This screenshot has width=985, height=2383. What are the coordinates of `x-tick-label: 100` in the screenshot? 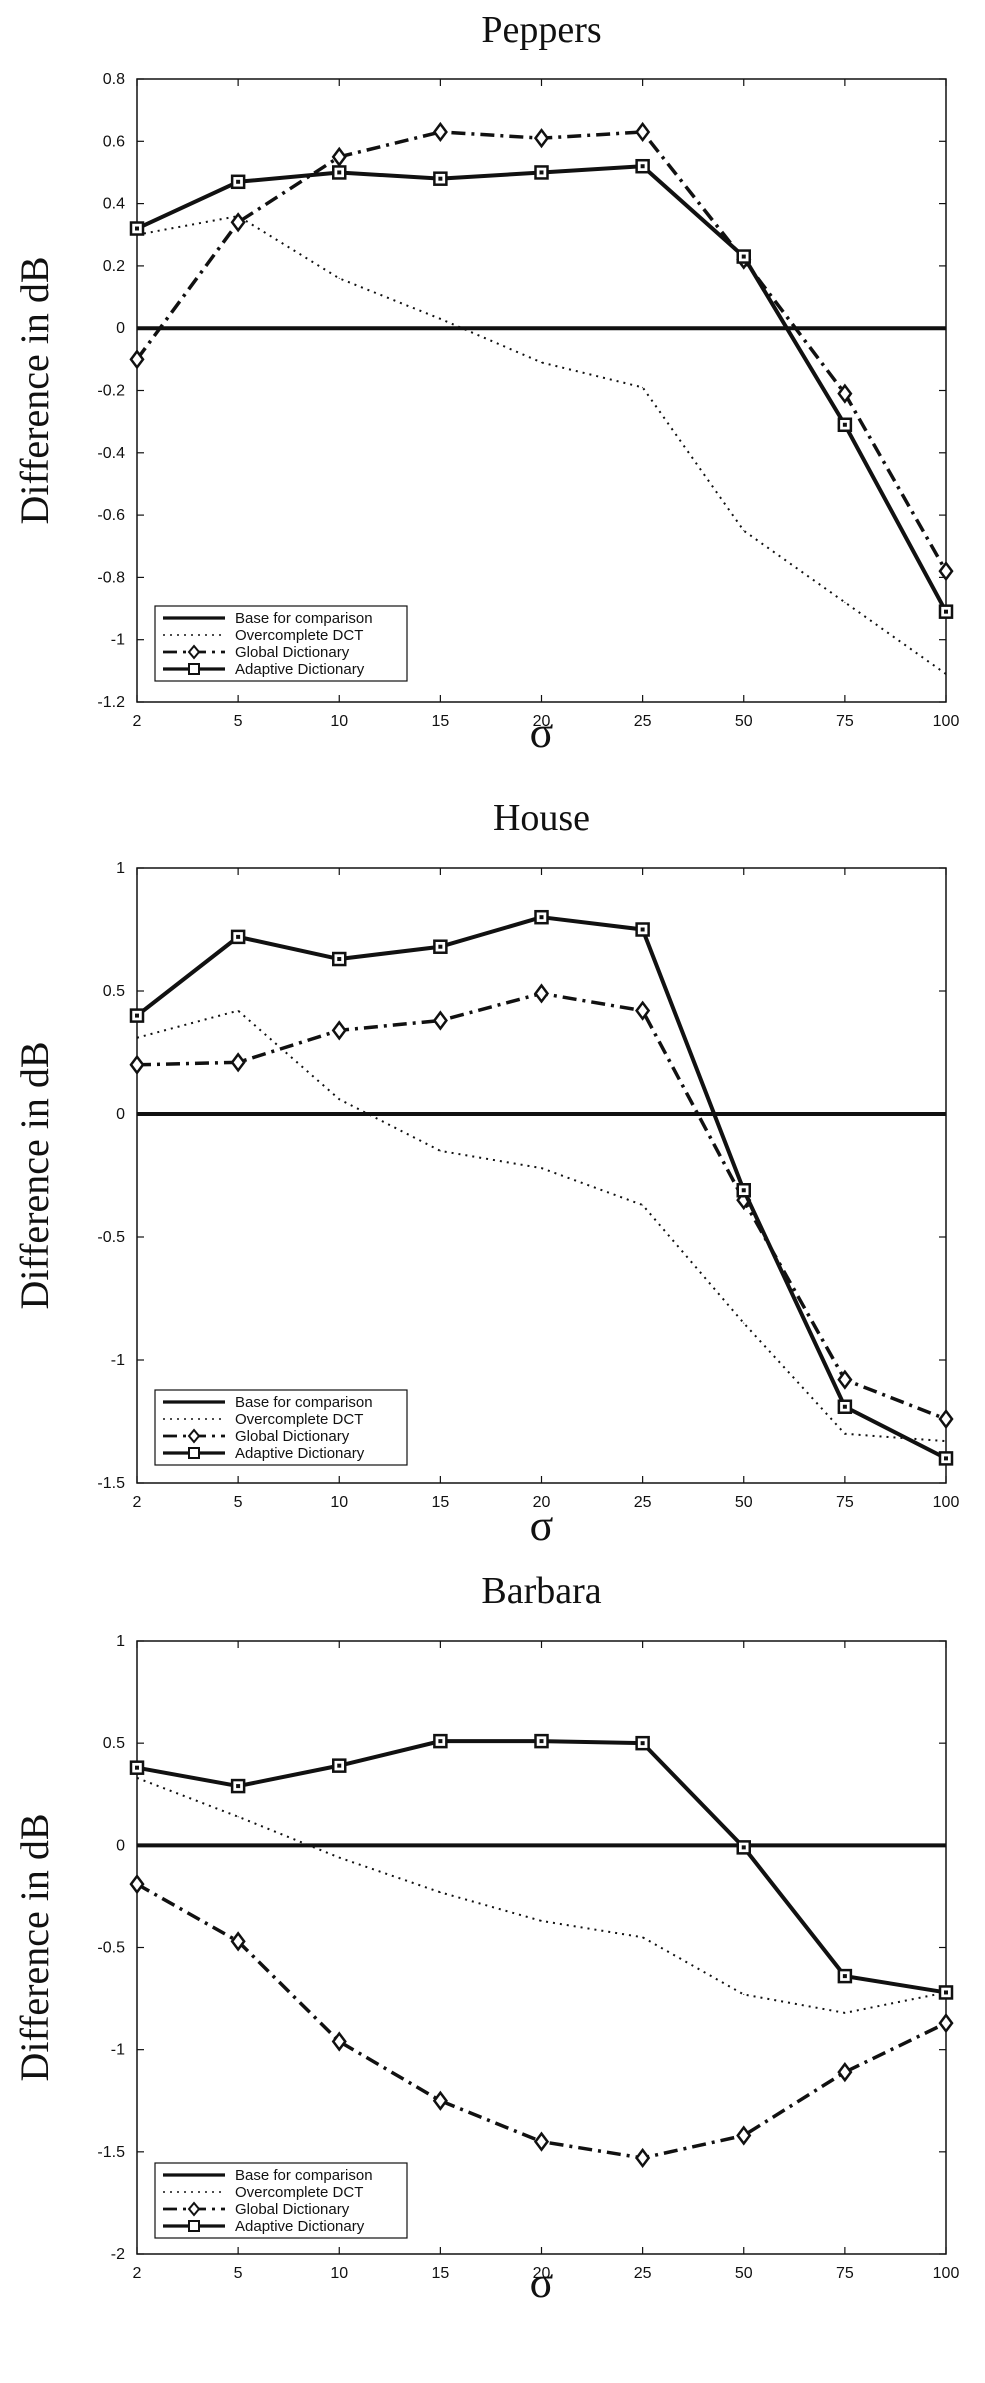 It's located at (946, 2273).